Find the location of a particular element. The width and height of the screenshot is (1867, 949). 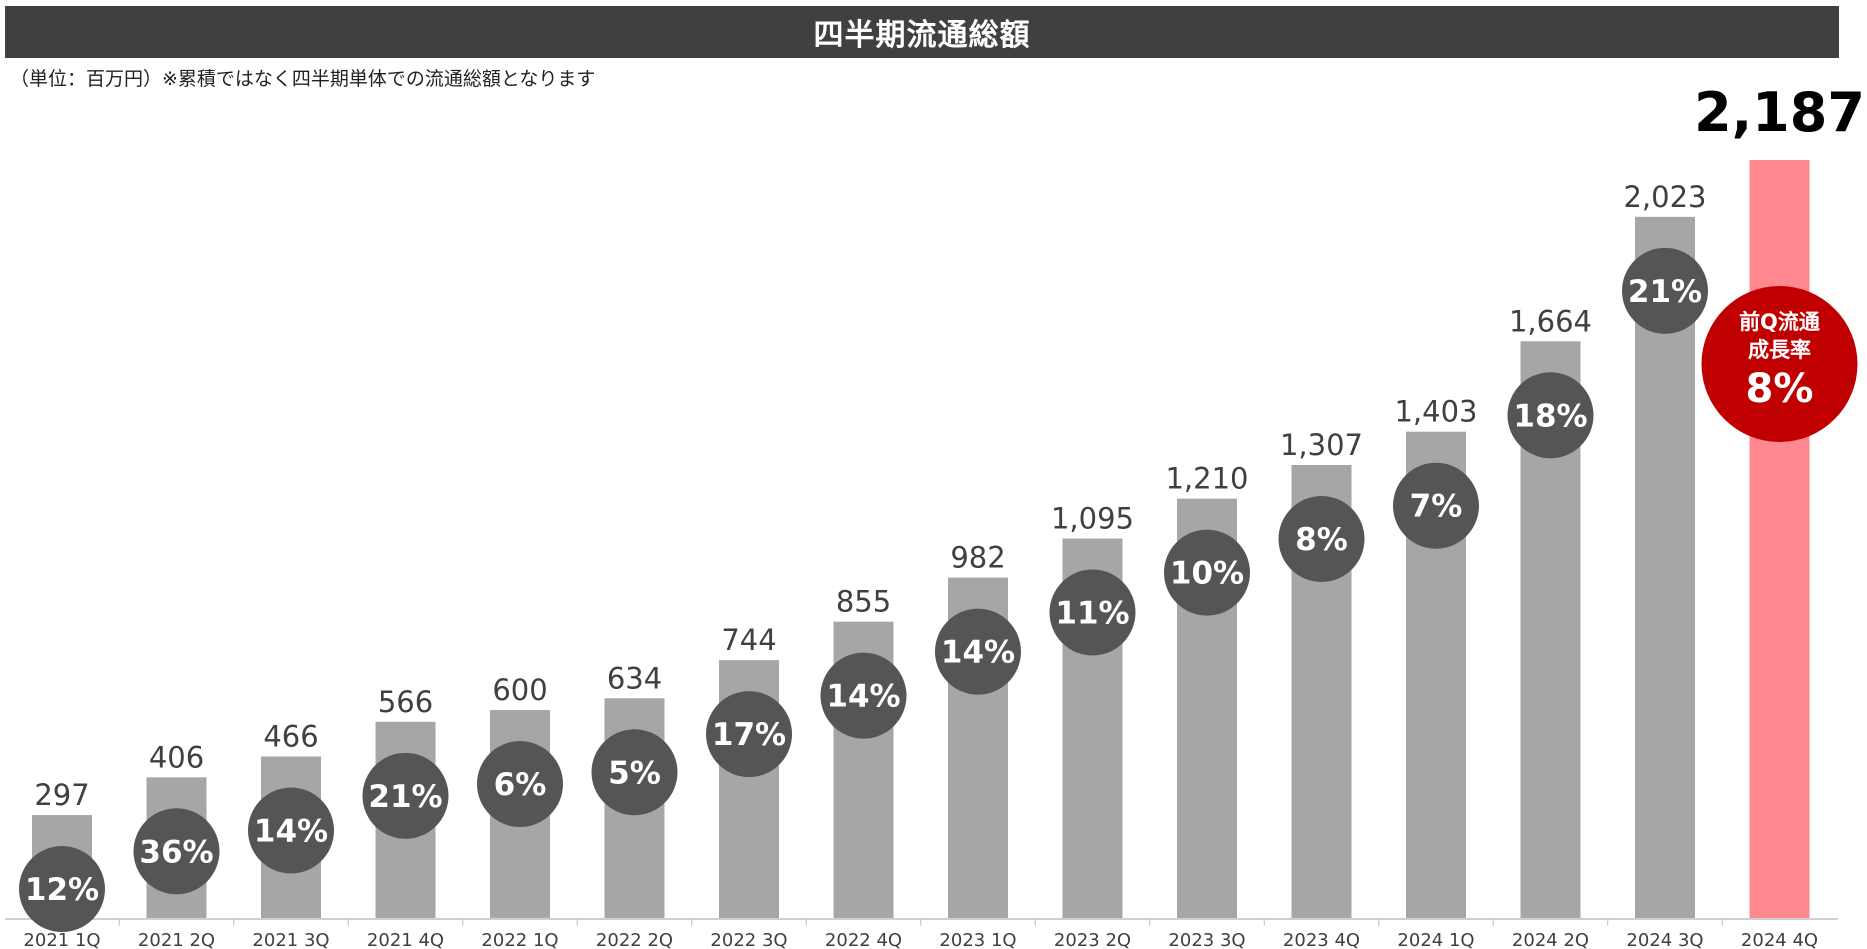

x-tick-label: 2021 3Q is located at coordinates (290, 939).